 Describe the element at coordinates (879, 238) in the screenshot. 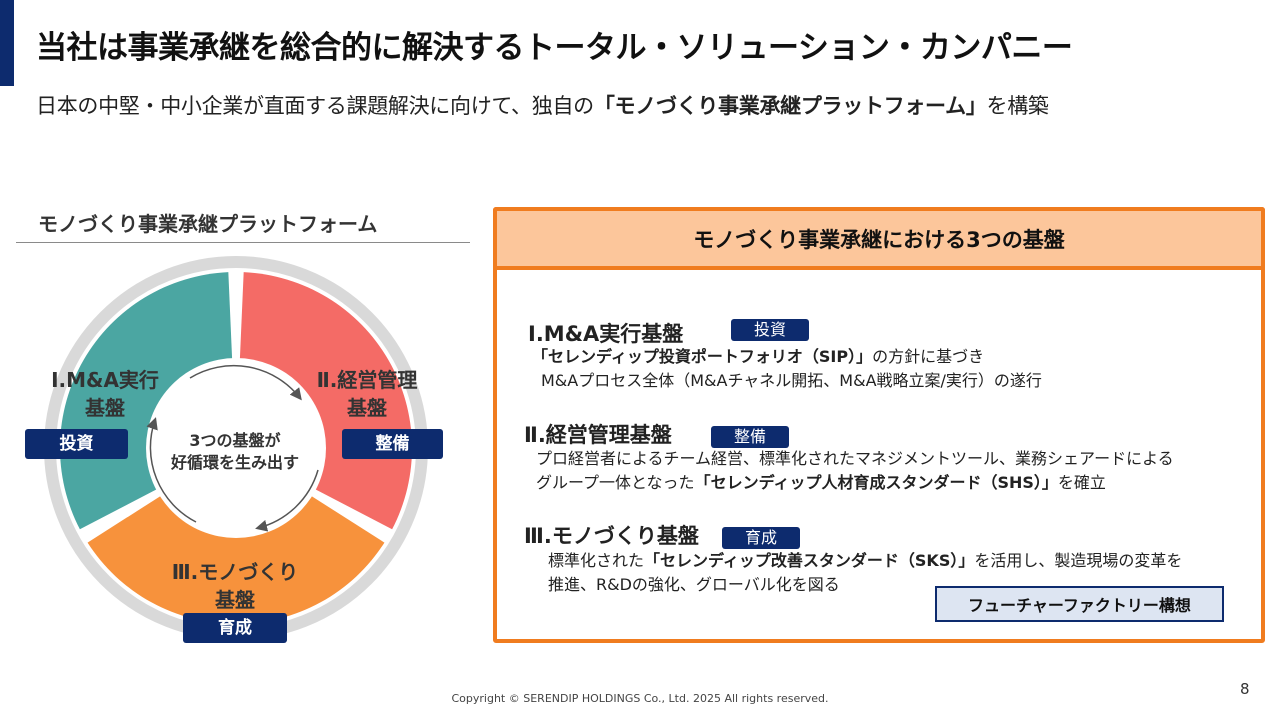

I see `foundations-header: モノづくり事業承継における3つの基盤` at that location.